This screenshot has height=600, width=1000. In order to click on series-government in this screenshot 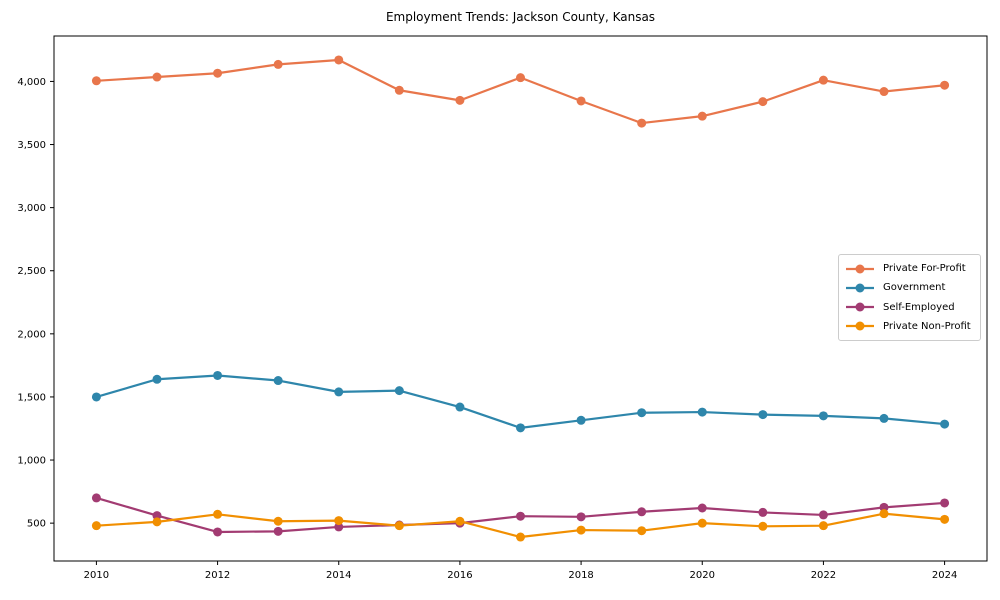, I will do `click(520, 401)`.